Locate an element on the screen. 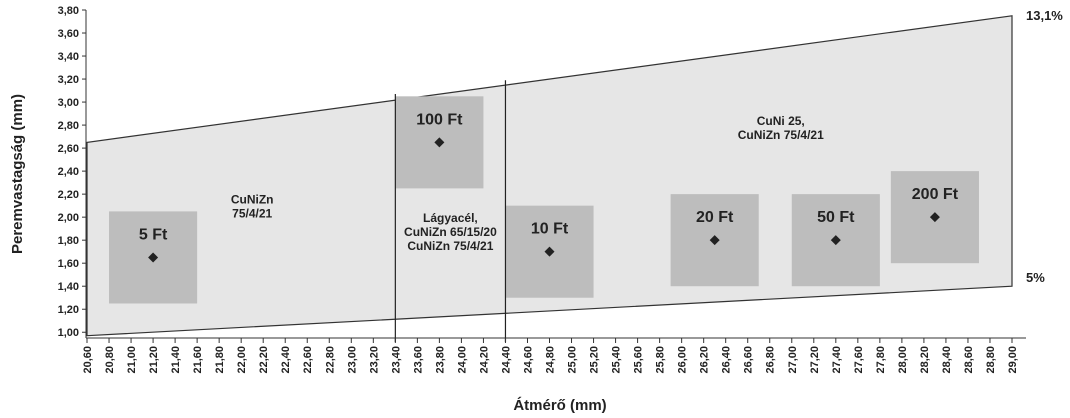 Image resolution: width=1070 pixels, height=418 pixels. x-tick-label-0: 20,60 is located at coordinates (88, 360).